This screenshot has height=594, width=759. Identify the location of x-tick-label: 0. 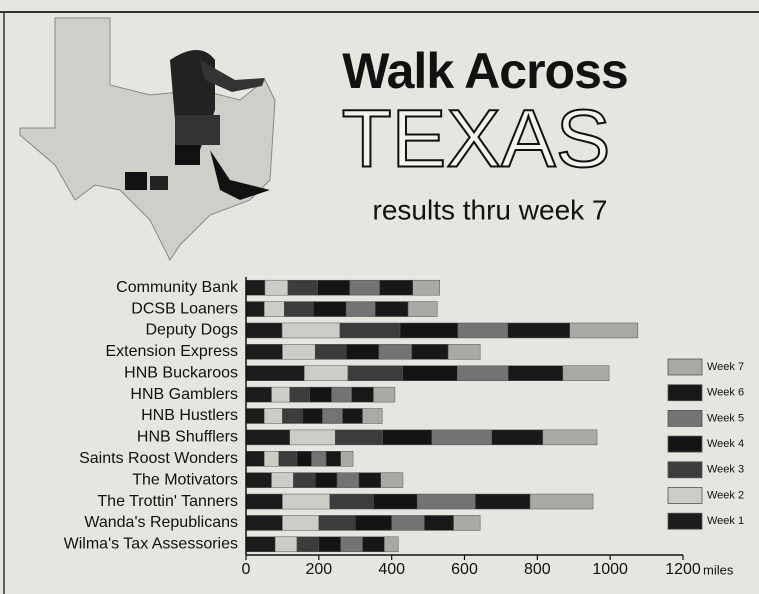
(246, 569).